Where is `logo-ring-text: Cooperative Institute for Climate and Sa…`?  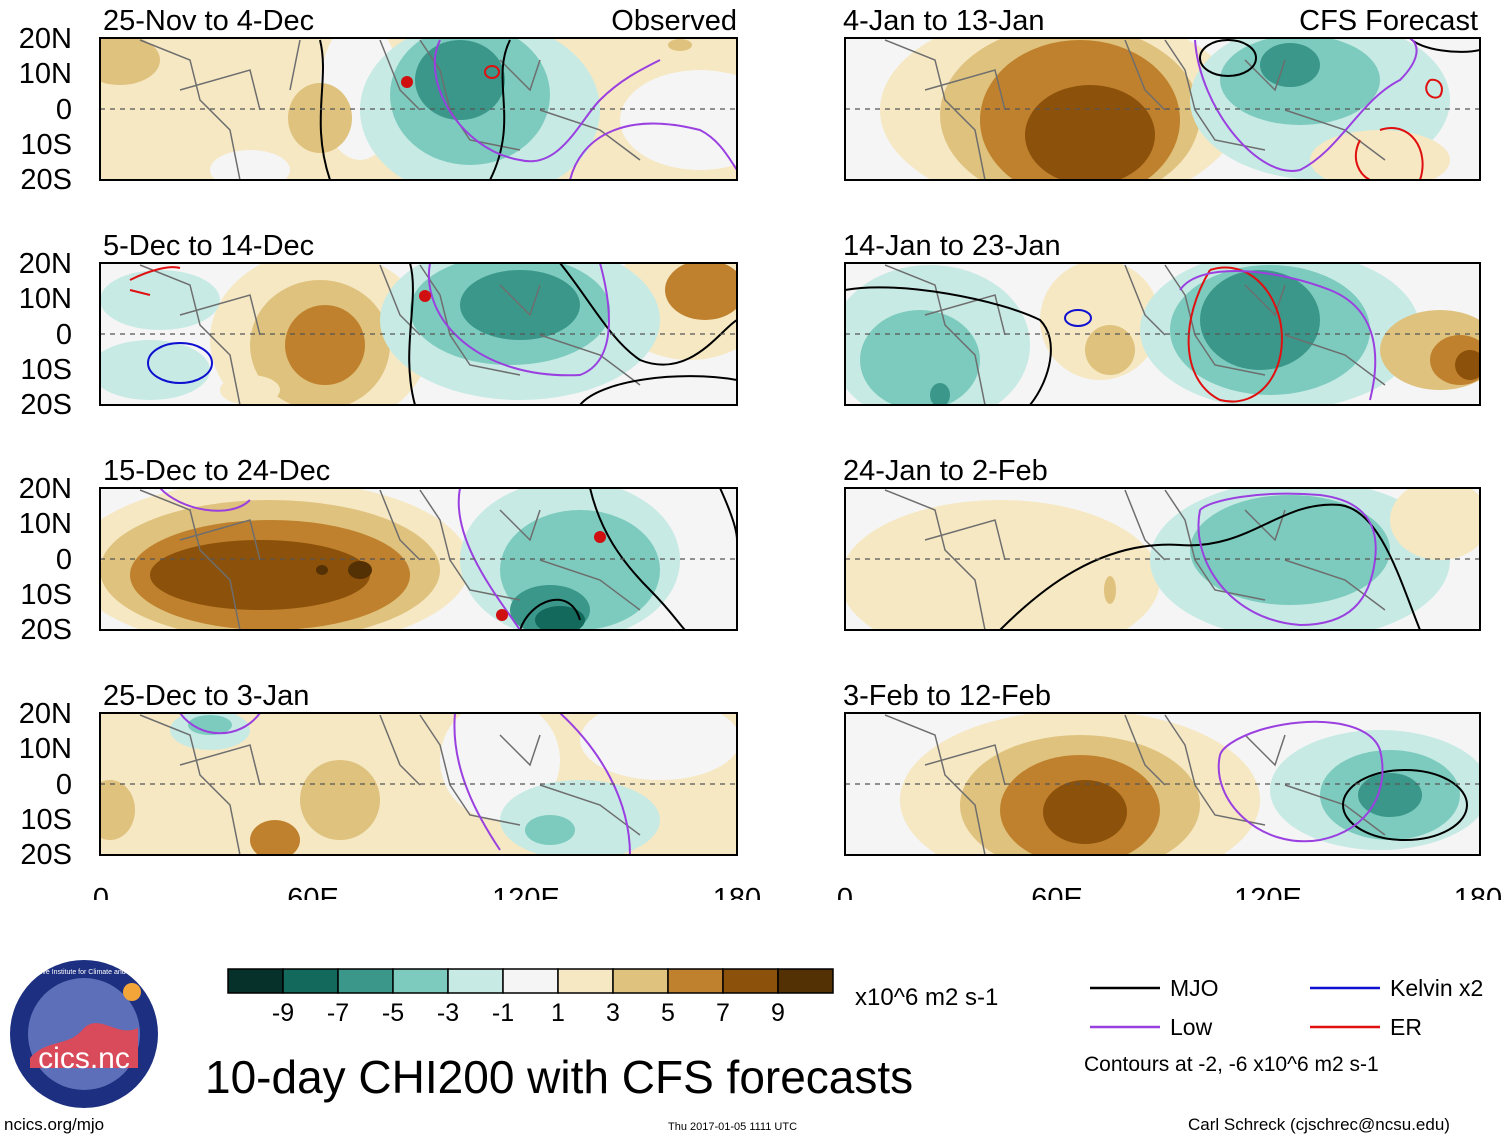
logo-ring-text: Cooperative Institute for Climate and Sa… is located at coordinates (84, 972).